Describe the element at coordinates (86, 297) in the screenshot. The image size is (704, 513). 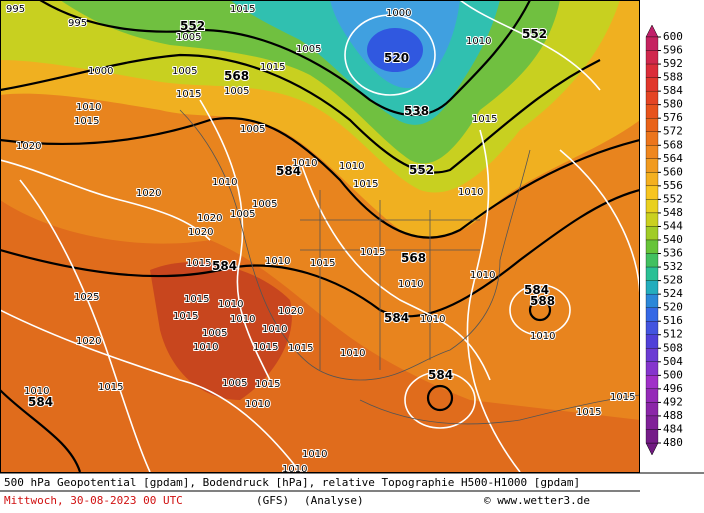
I see `contour-label: 1025` at that location.